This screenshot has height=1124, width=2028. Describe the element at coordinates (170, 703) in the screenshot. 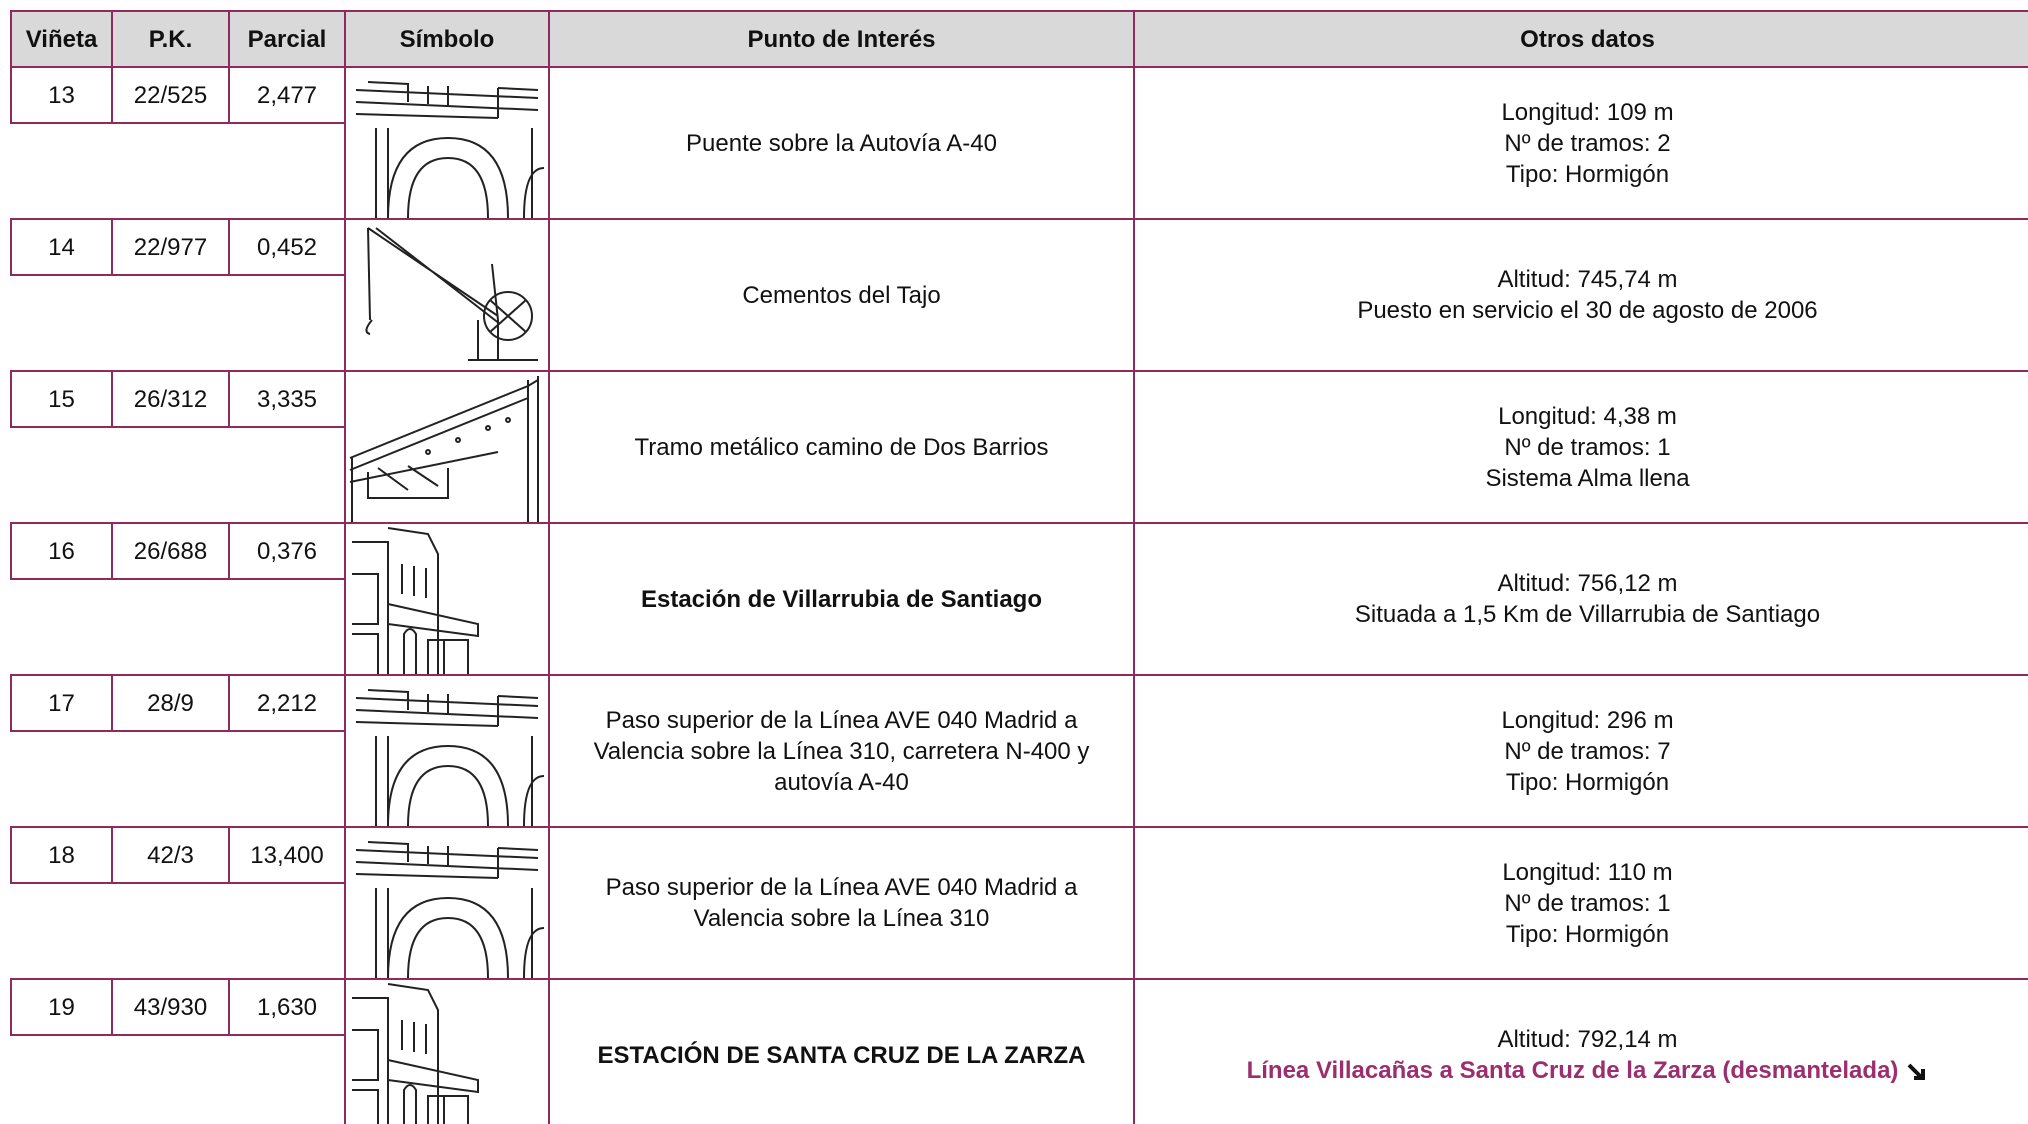

I see `pk-cell: 28/9` at that location.